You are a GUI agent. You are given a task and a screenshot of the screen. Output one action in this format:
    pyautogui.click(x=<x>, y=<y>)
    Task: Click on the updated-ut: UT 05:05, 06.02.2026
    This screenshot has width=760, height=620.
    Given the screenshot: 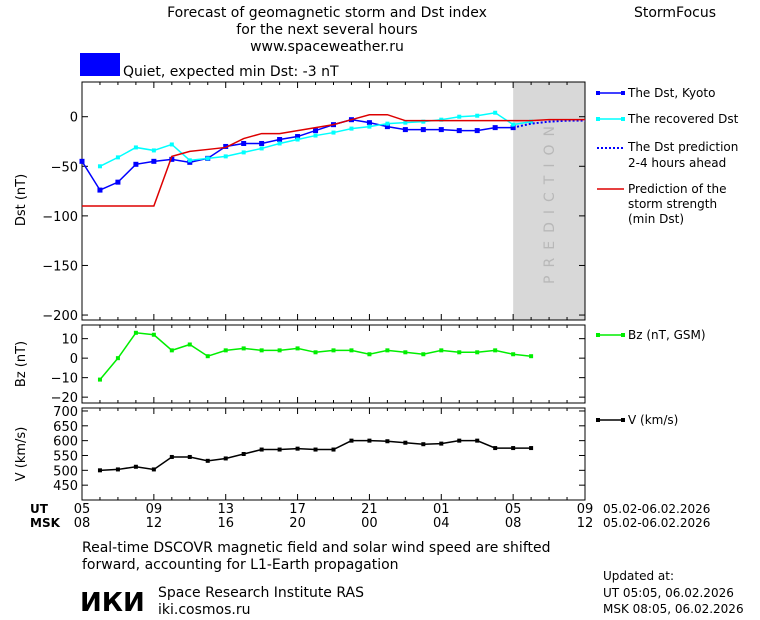 What is the action you would take?
    pyautogui.click(x=668, y=593)
    